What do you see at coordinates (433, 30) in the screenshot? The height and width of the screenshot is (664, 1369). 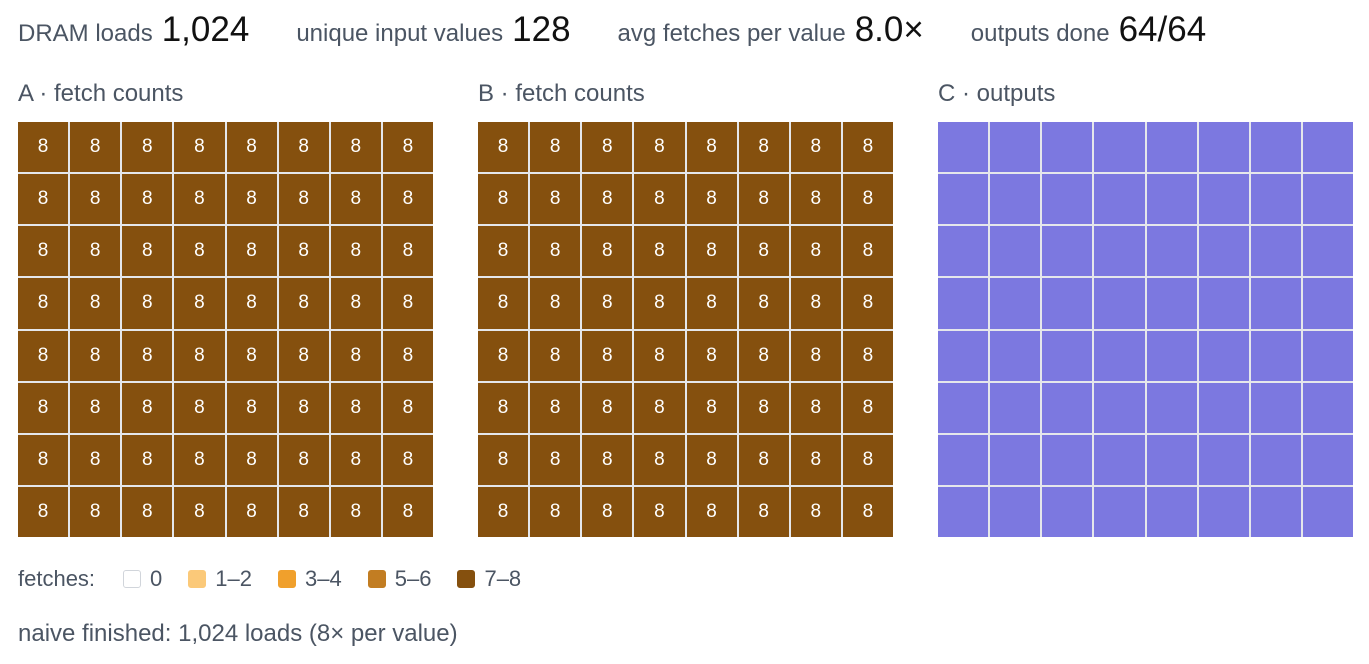 I see `stat-unique-input-values: unique input values 128` at bounding box center [433, 30].